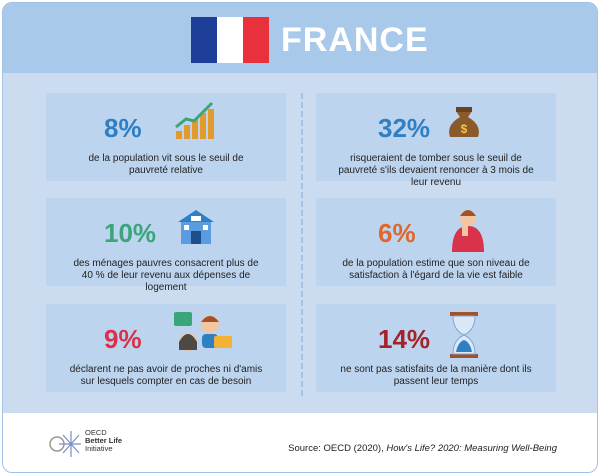 This screenshot has width=600, height=475. I want to click on flag, so click(230, 40).